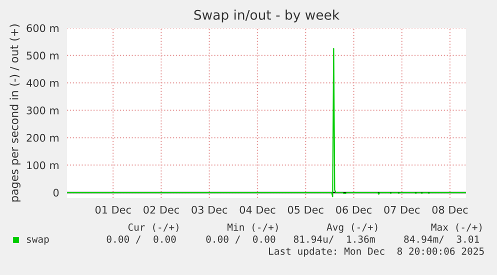 The image size is (497, 275). I want to click on x-tick-label: 08 Dec, so click(450, 210).